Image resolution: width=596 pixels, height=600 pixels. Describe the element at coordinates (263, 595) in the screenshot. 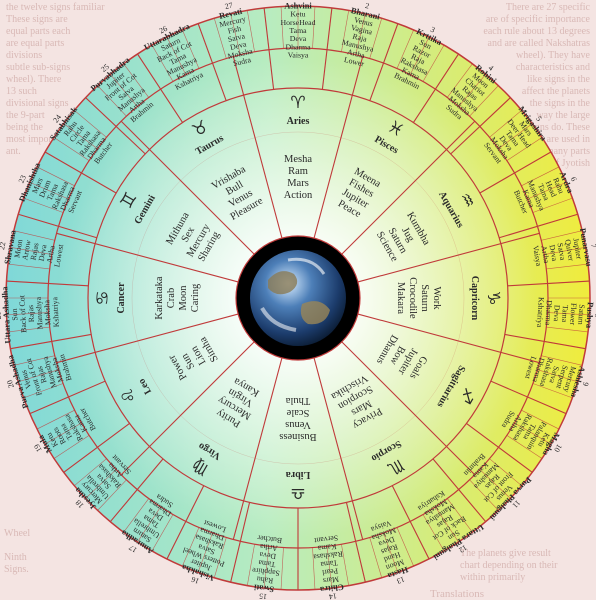

I see `nakshatra-number: 15` at that location.